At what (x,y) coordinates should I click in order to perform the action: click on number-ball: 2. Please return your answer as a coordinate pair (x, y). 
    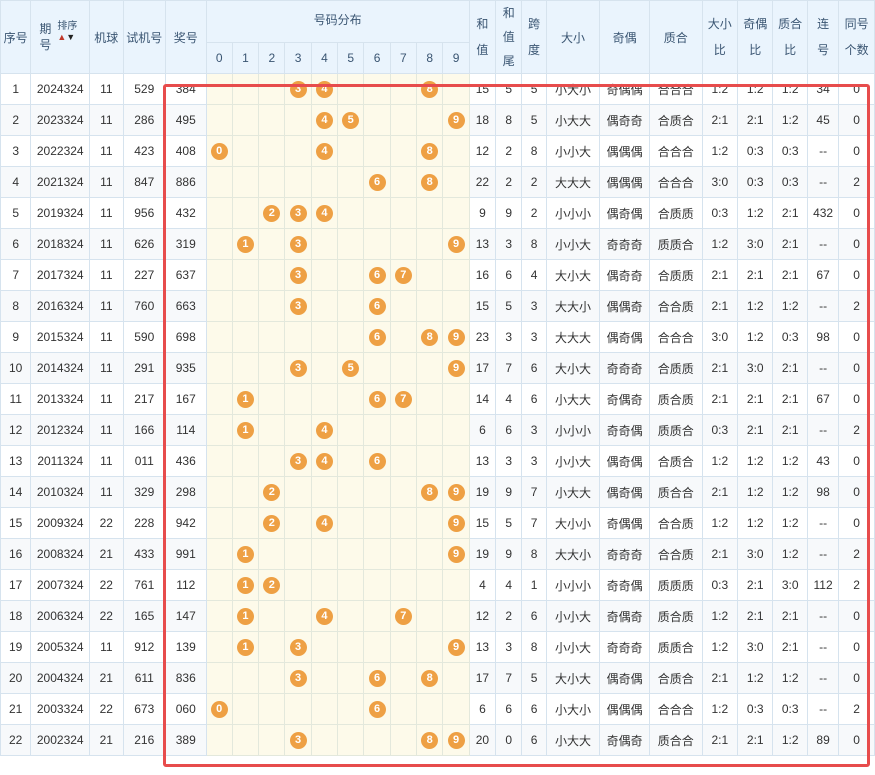
    Looking at the image, I should click on (272, 492).